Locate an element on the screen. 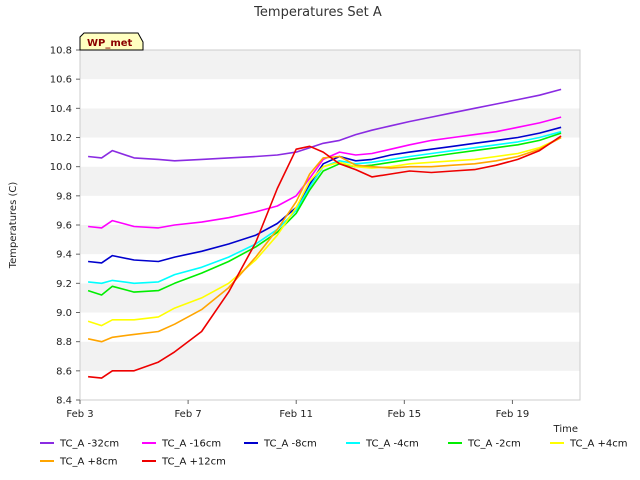  y-tick-label: 9.6 is located at coordinates (64, 226).